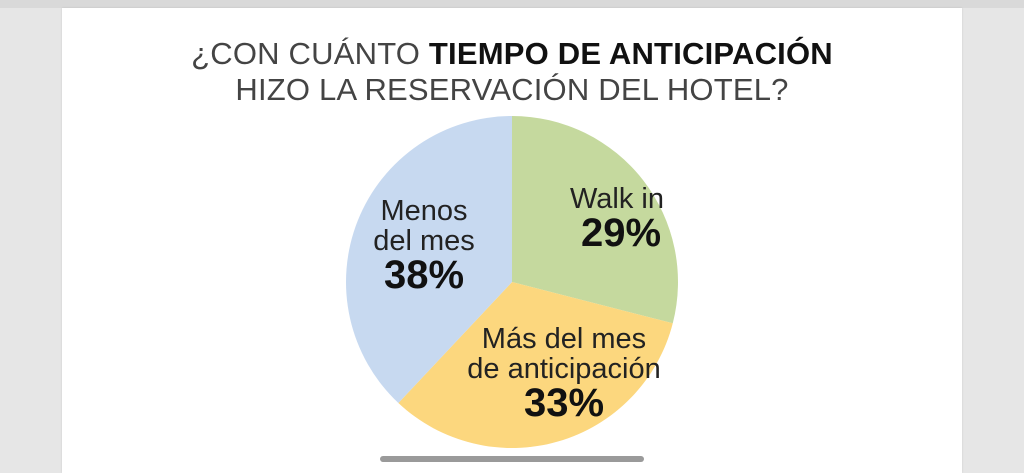  What do you see at coordinates (564, 403) in the screenshot?
I see `slice-value-mas-del-mes: 33%` at bounding box center [564, 403].